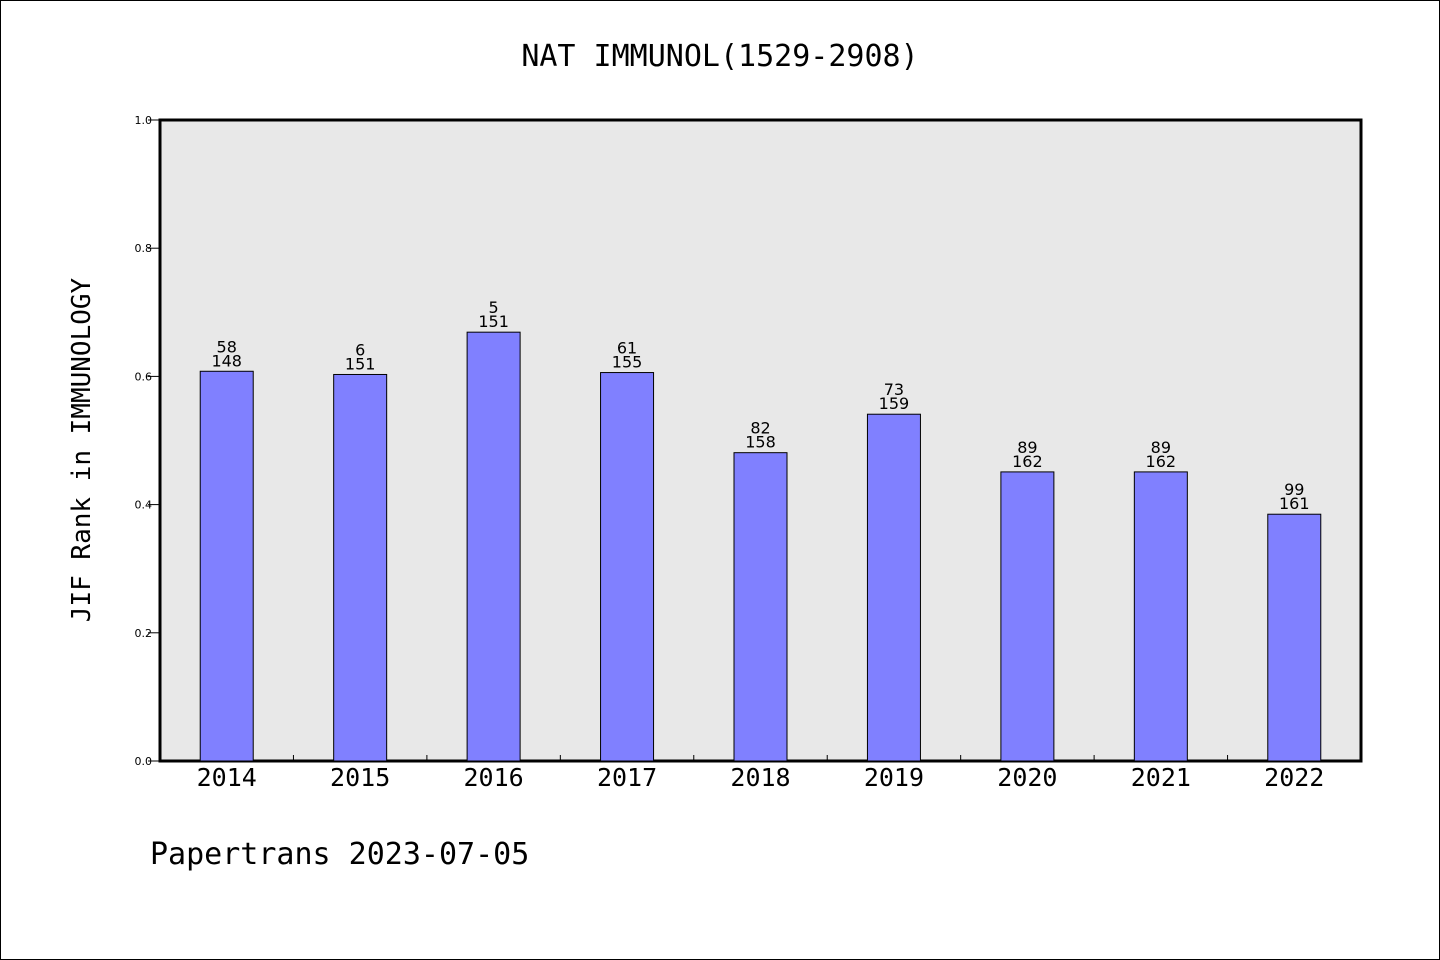  I want to click on bar-2018, so click(760, 607).